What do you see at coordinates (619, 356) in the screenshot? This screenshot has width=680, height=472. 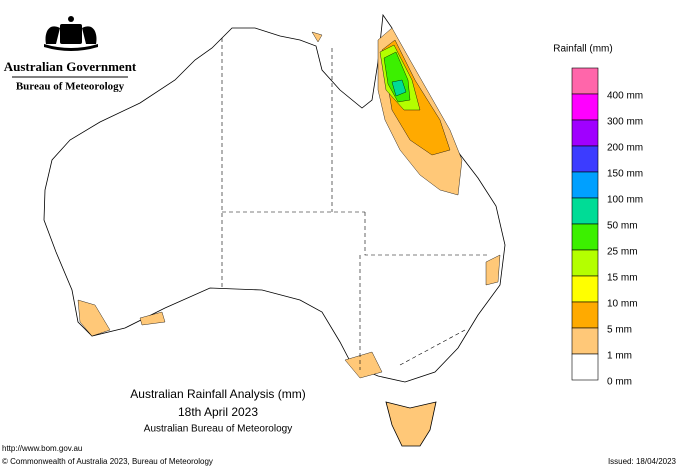 I see `legend-label: 1 mm` at bounding box center [619, 356].